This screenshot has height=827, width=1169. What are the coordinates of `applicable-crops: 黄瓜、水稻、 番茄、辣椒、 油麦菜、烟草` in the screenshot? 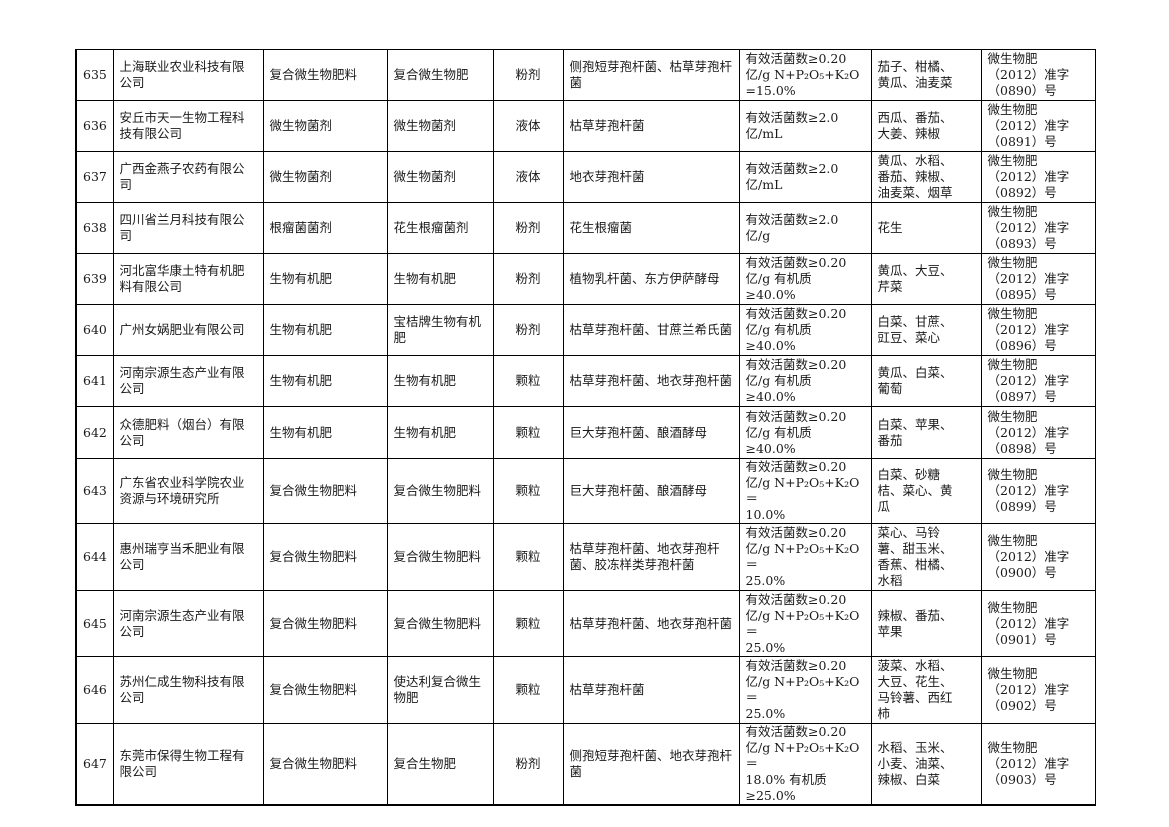 It's located at (926, 177).